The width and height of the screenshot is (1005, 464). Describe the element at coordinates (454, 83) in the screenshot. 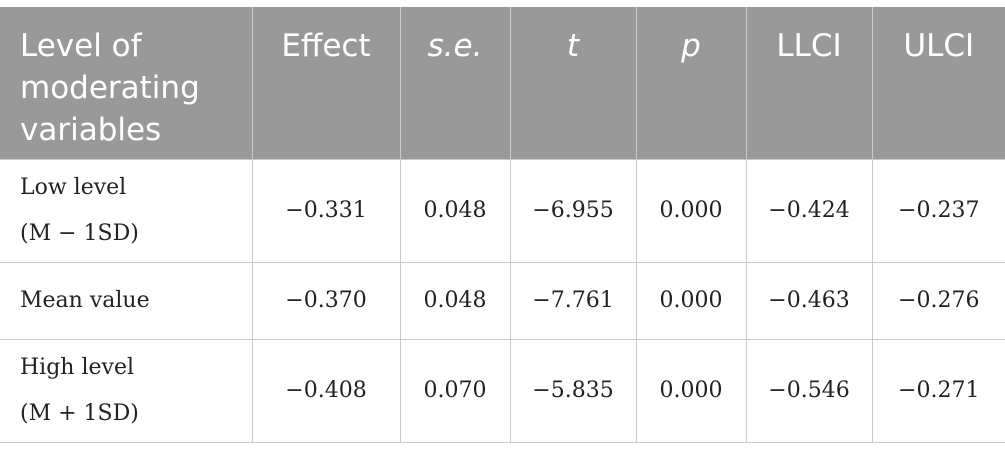

I see `header-se: s.e.` at that location.